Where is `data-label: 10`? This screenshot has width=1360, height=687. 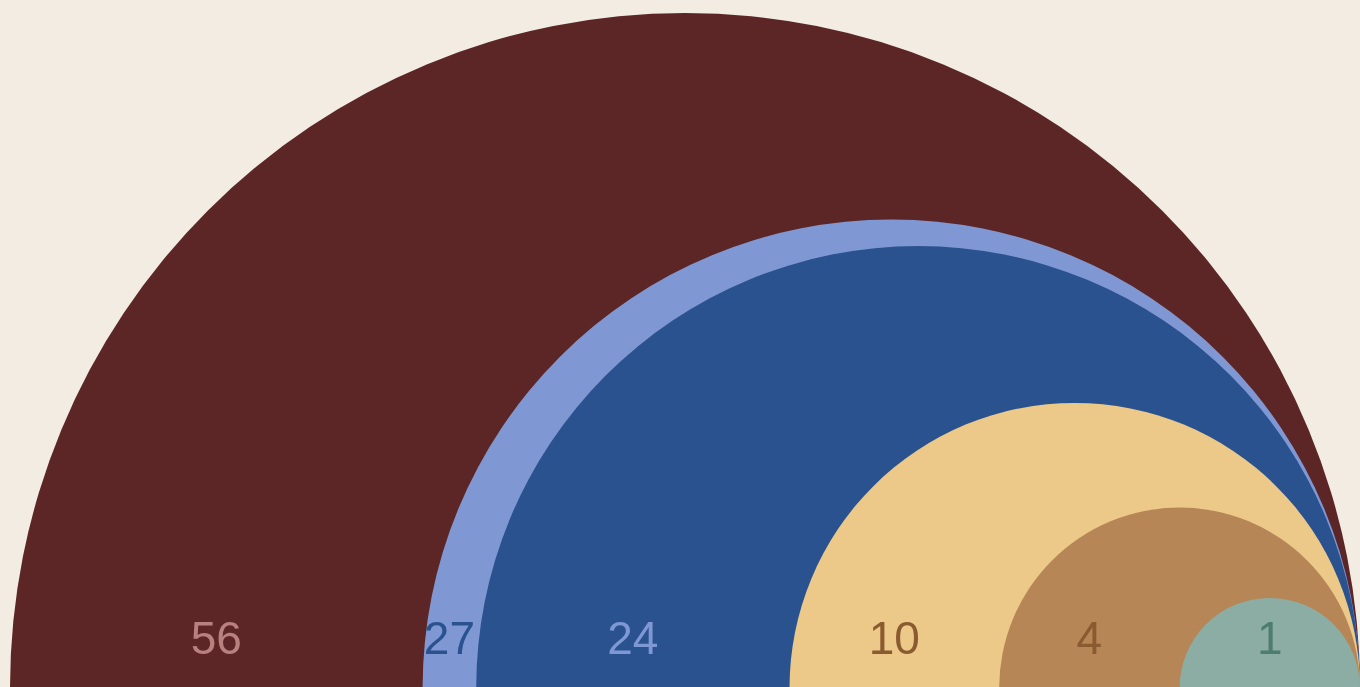 data-label: 10 is located at coordinates (894, 638).